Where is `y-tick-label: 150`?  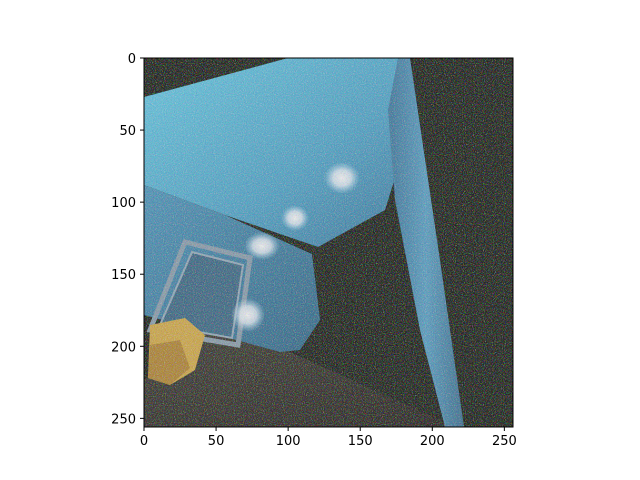 y-tick-label: 150 is located at coordinates (123, 275).